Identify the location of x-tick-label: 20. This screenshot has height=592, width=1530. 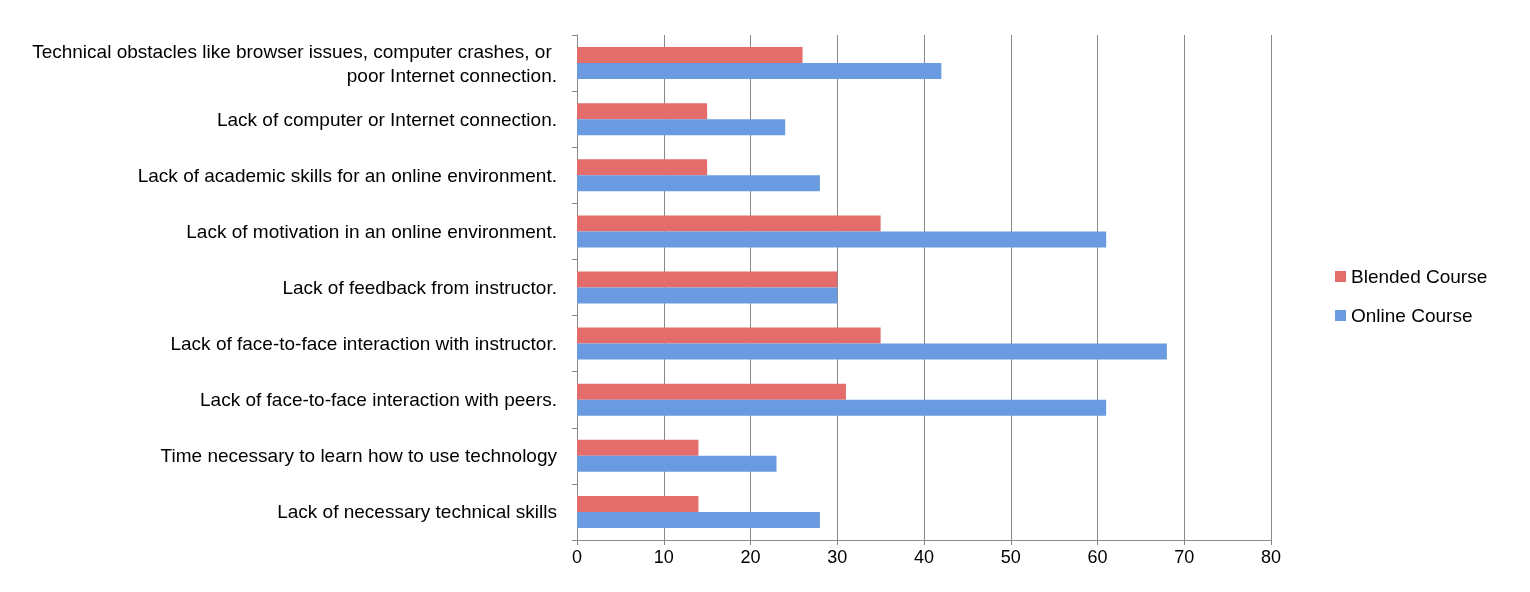
(750, 557).